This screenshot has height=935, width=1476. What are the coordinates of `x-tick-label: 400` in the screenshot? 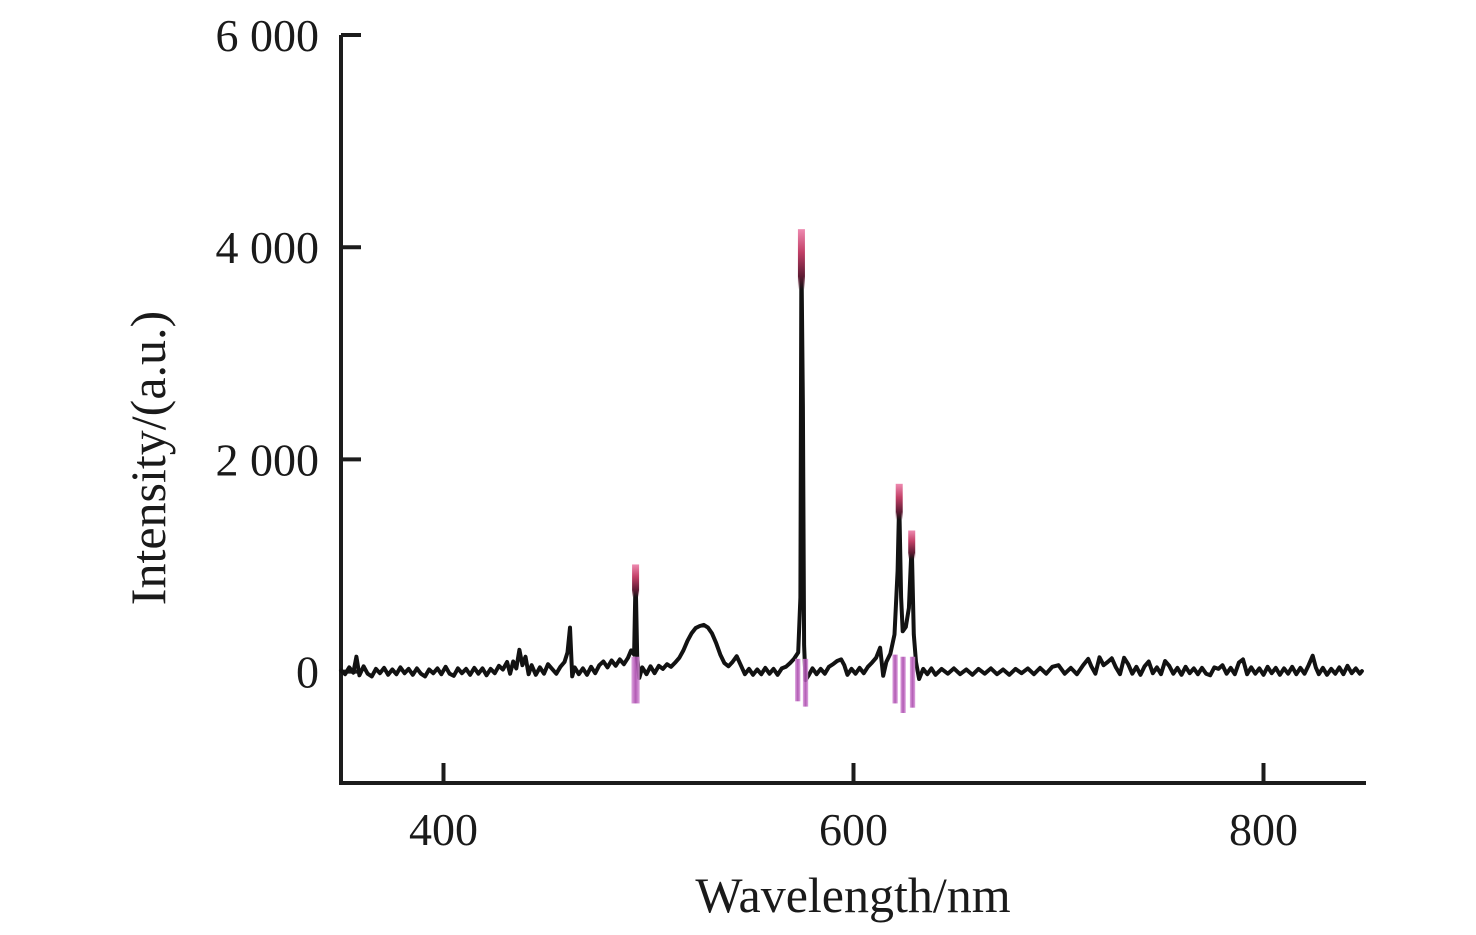 It's located at (443, 829).